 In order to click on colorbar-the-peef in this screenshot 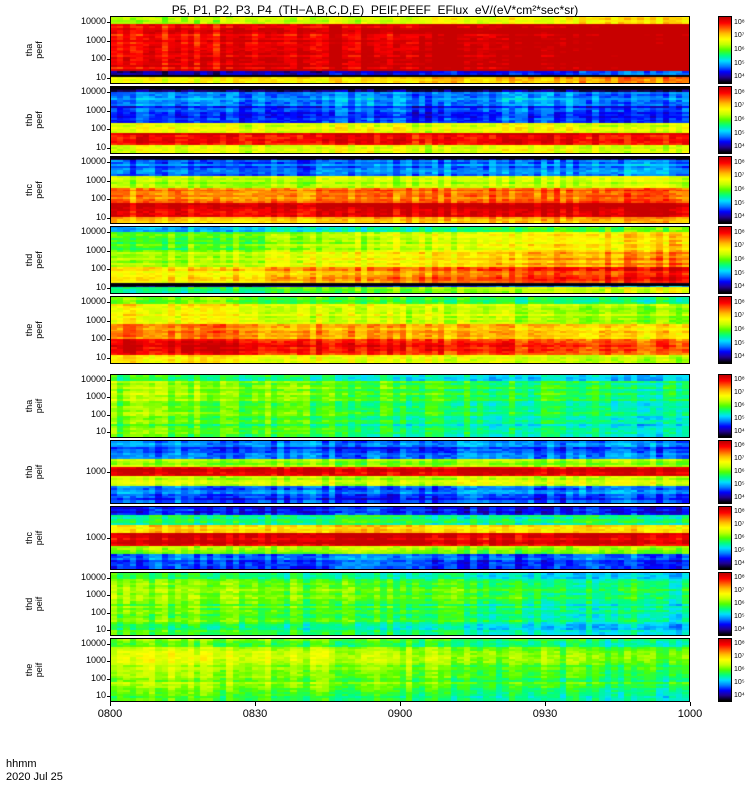, I will do `click(725, 330)`.